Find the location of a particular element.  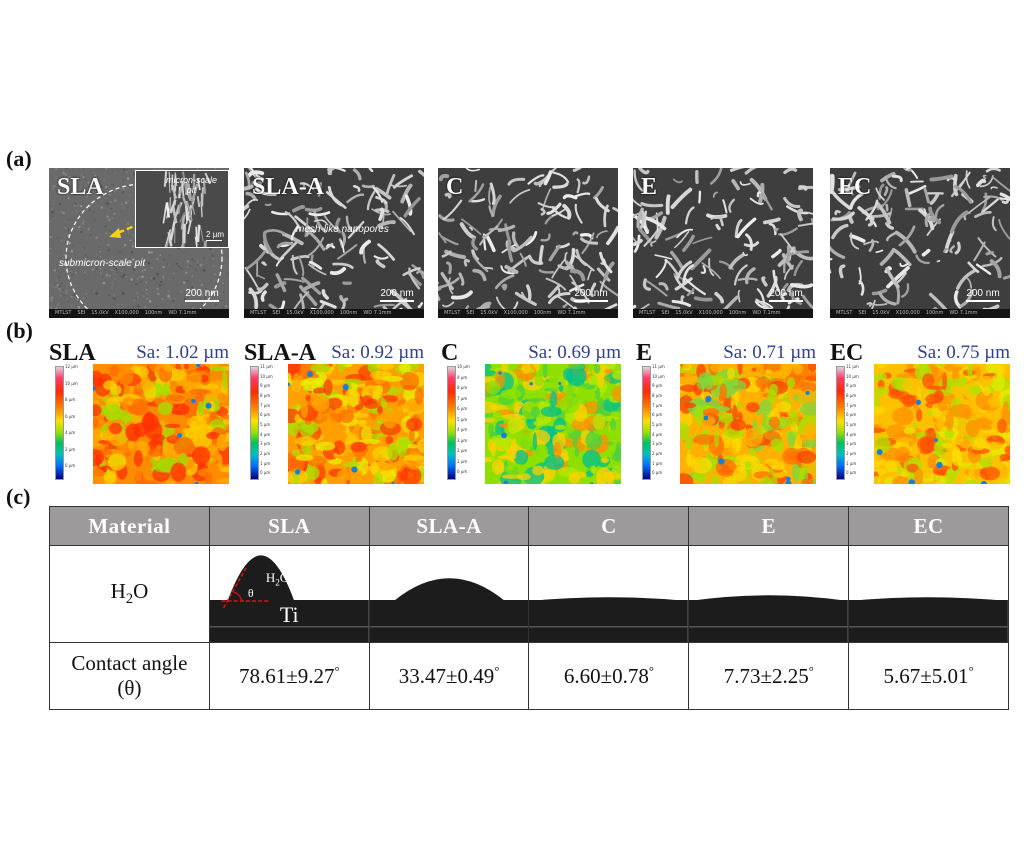

table-header-row: Material SLA SLA-A C E EC is located at coordinates (529, 526).